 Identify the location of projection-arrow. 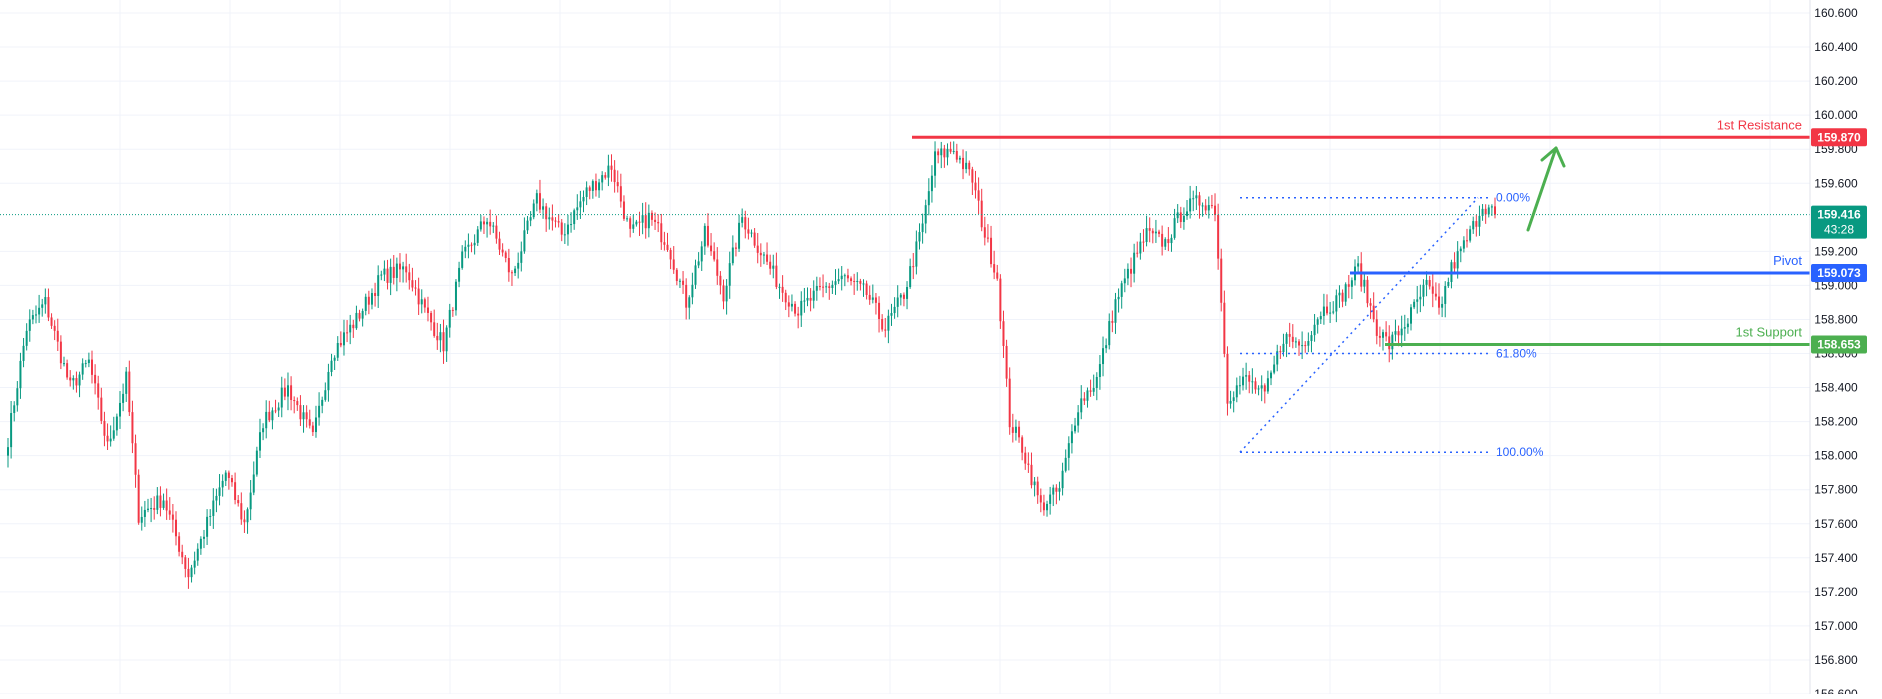
(1546, 189).